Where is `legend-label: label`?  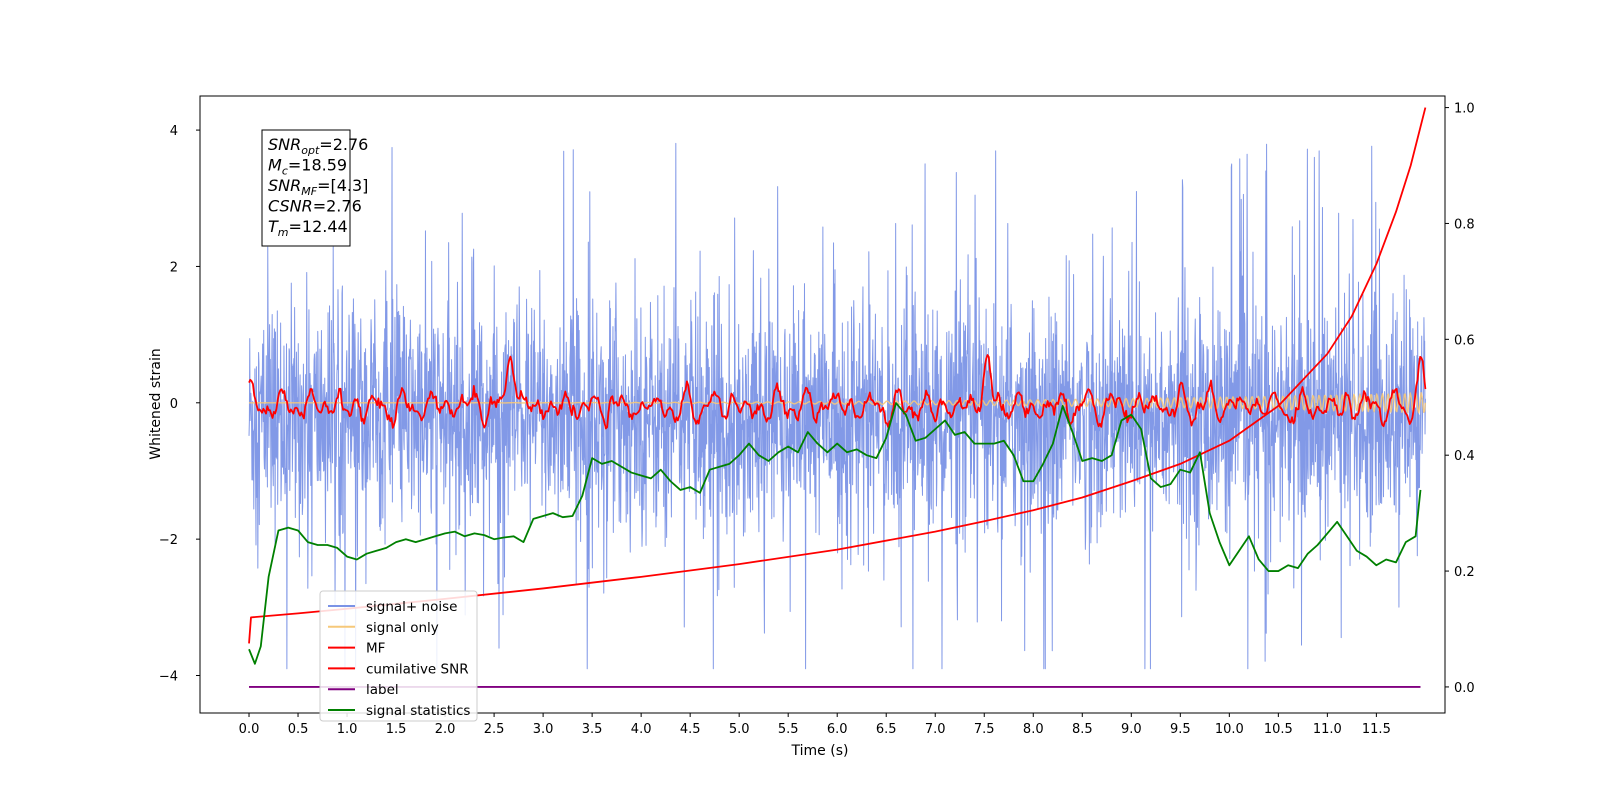 legend-label: label is located at coordinates (382, 690).